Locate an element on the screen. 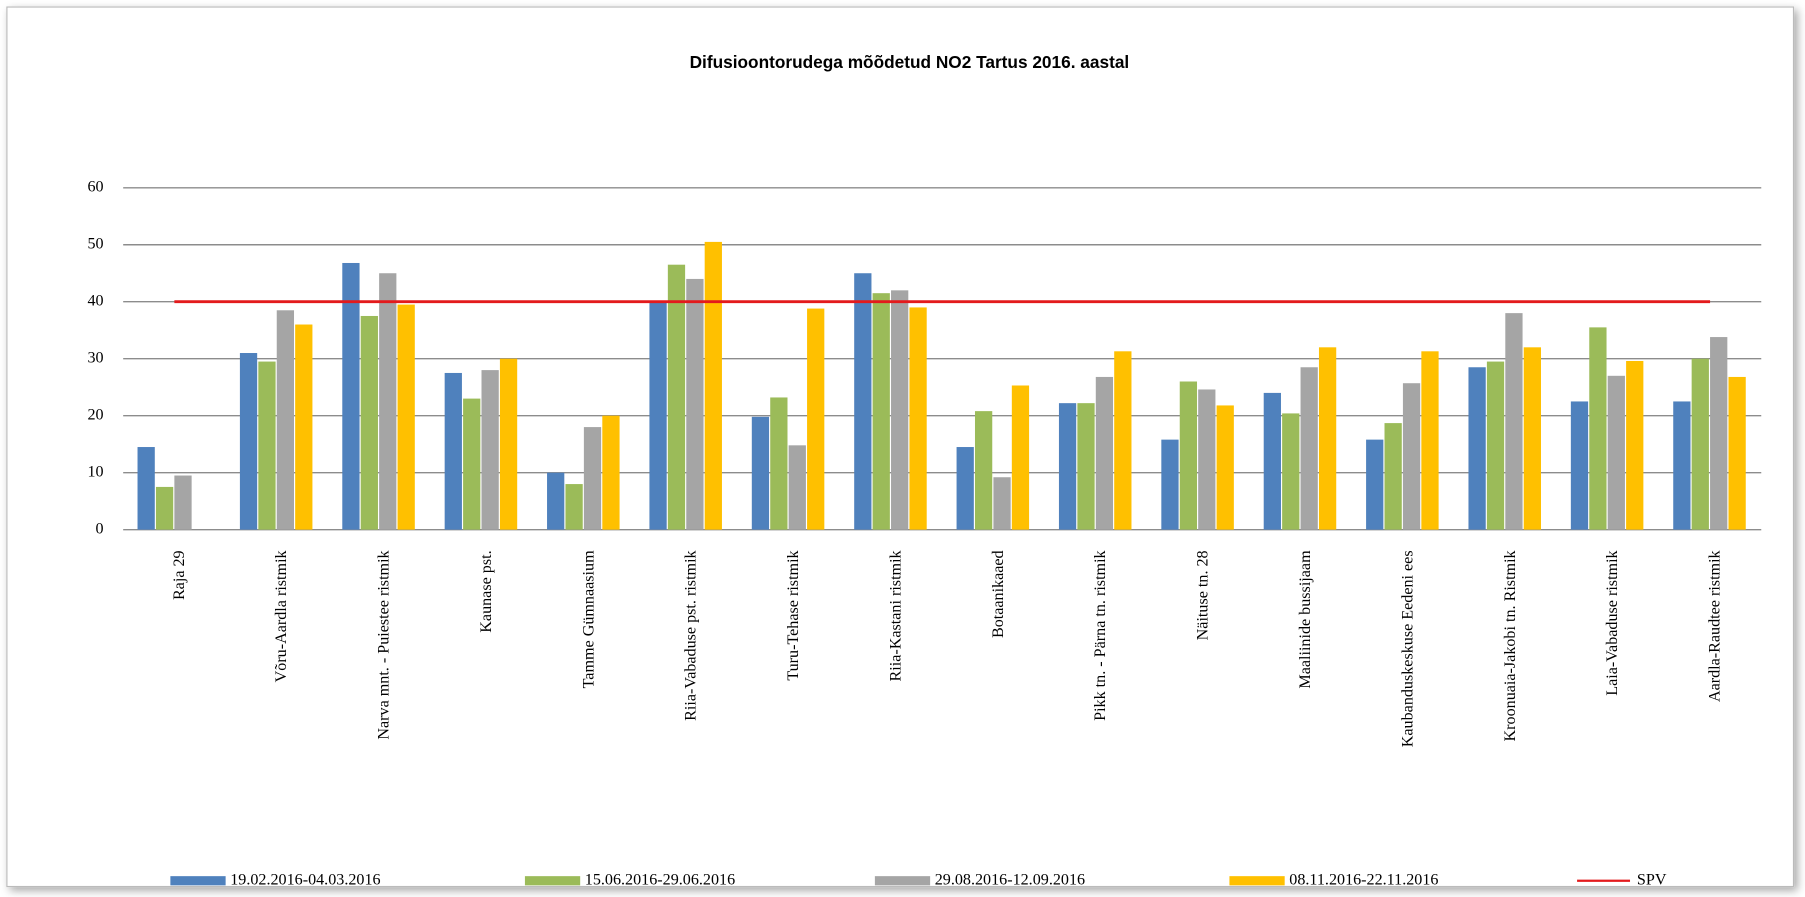 Image resolution: width=1805 pixels, height=897 pixels. legend-label: 15.06.2016-29.06.2016 is located at coordinates (660, 879).